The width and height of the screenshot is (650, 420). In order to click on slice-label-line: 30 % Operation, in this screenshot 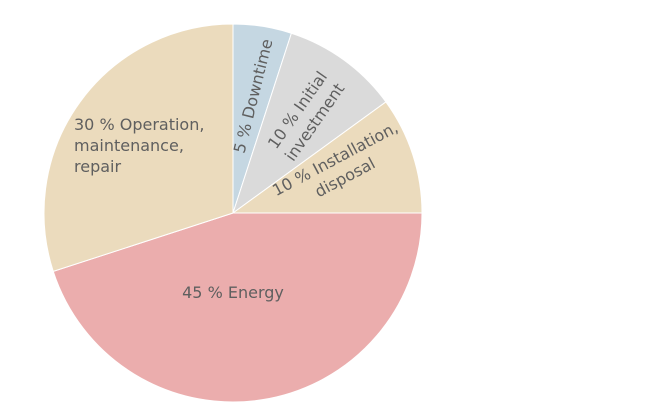, I will do `click(139, 124)`.